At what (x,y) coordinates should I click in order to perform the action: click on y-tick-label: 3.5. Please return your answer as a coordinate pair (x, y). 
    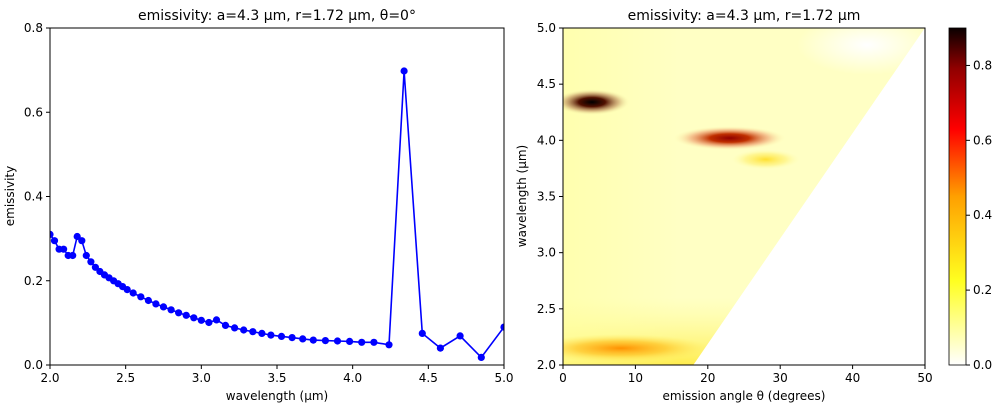
    Looking at the image, I should click on (546, 197).